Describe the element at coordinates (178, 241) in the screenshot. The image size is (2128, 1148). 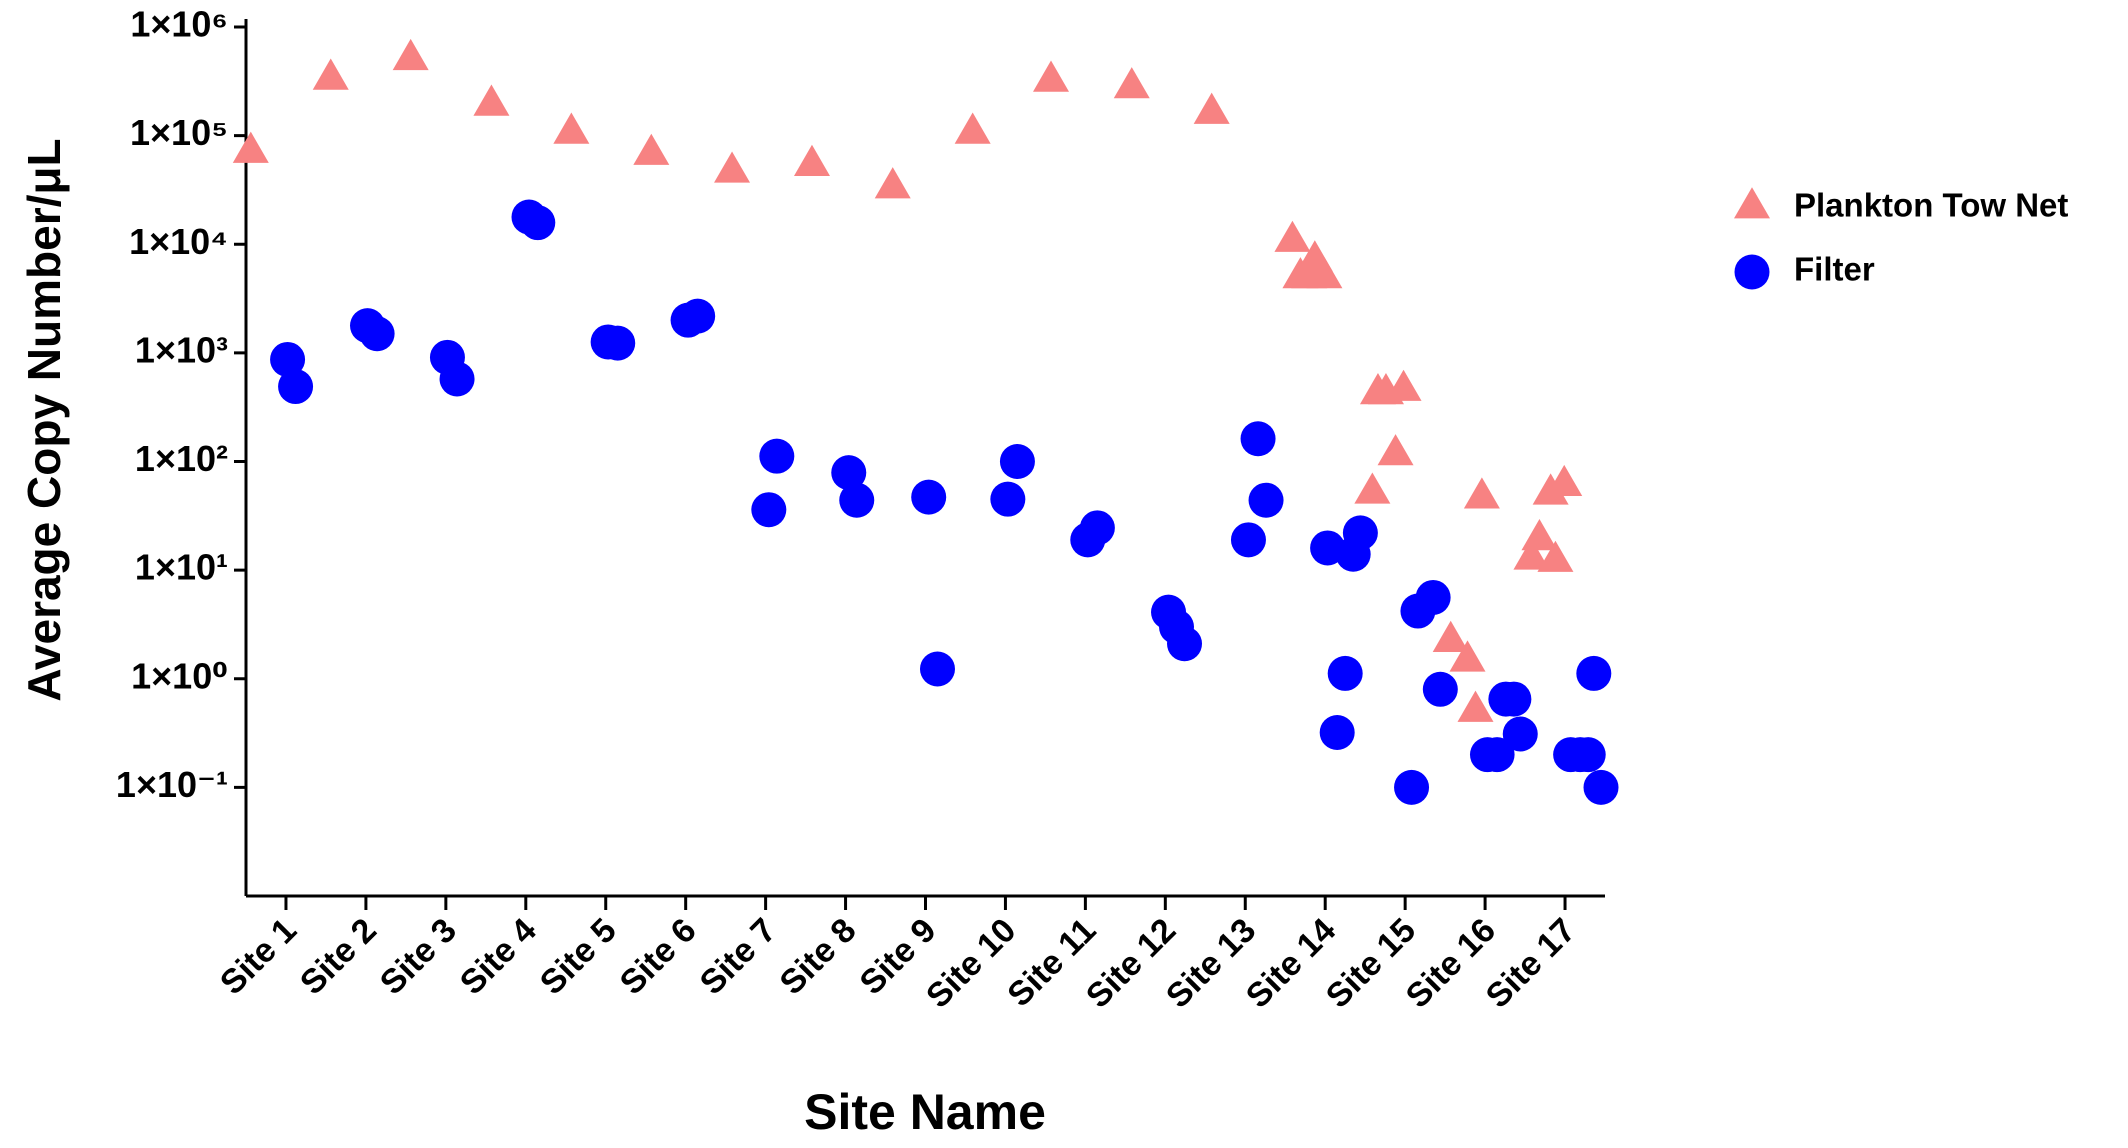
I see `y-tick-label: 1×10⁴` at that location.